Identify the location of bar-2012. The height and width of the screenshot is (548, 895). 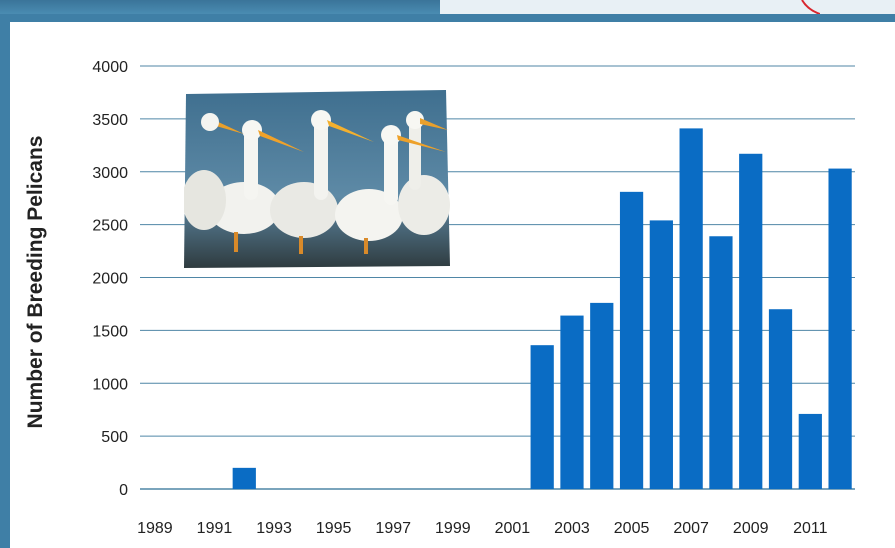
(840, 328).